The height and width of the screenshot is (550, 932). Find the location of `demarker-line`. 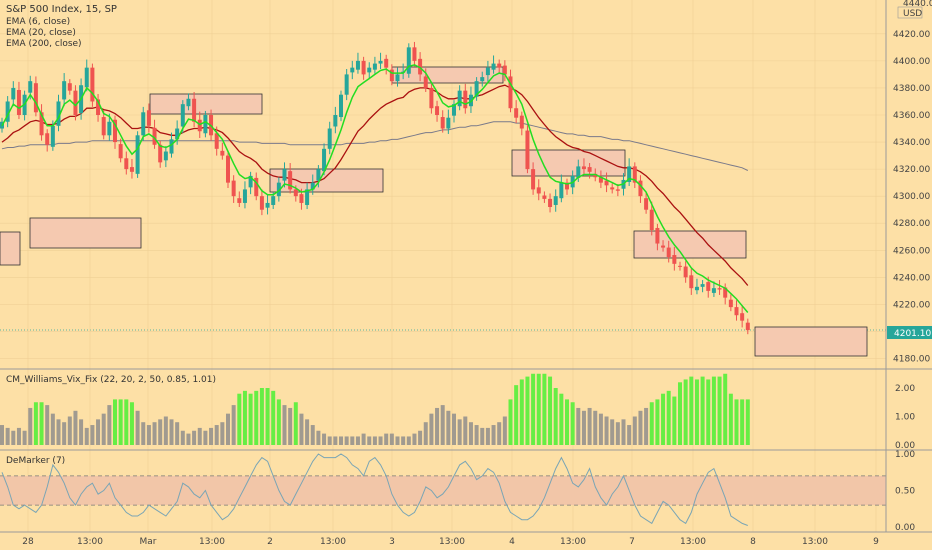

demarker-line is located at coordinates (374, 489).